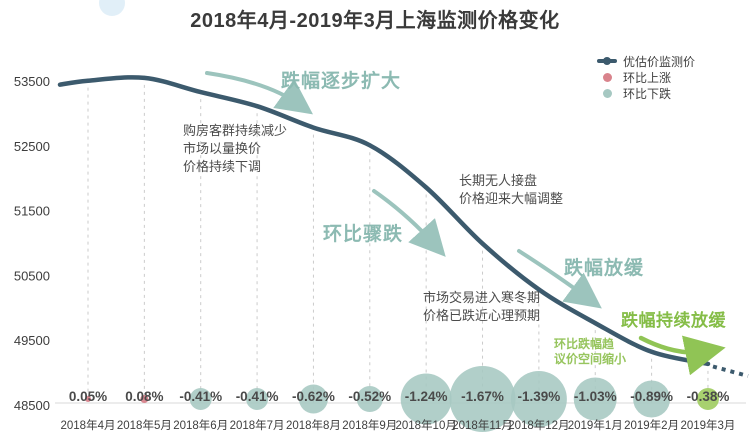 Image resolution: width=750 pixels, height=447 pixels. What do you see at coordinates (235, 148) in the screenshot?
I see `annotation-buyers-shrinking: 购房客群持续减少 市场以量换价 价格持续下调` at bounding box center [235, 148].